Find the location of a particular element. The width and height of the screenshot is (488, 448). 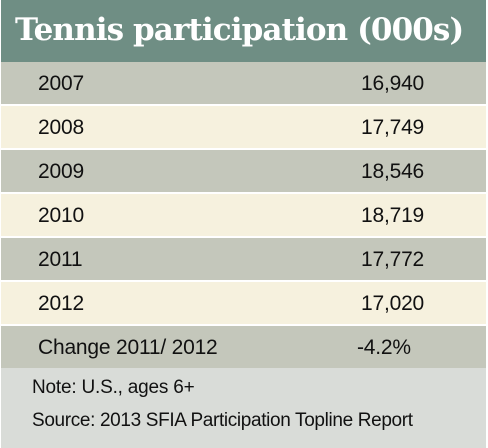

table-row: 2010 18,719 is located at coordinates (243, 216).